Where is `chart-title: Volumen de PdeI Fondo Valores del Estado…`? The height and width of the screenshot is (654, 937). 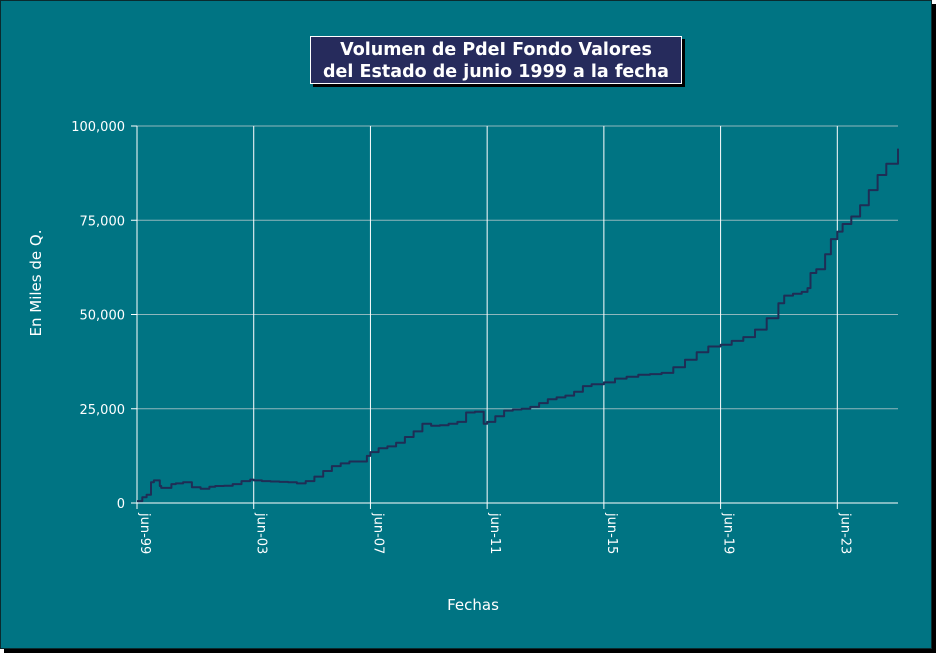 chart-title: Volumen de PdeI Fondo Valores del Estado… is located at coordinates (496, 60).